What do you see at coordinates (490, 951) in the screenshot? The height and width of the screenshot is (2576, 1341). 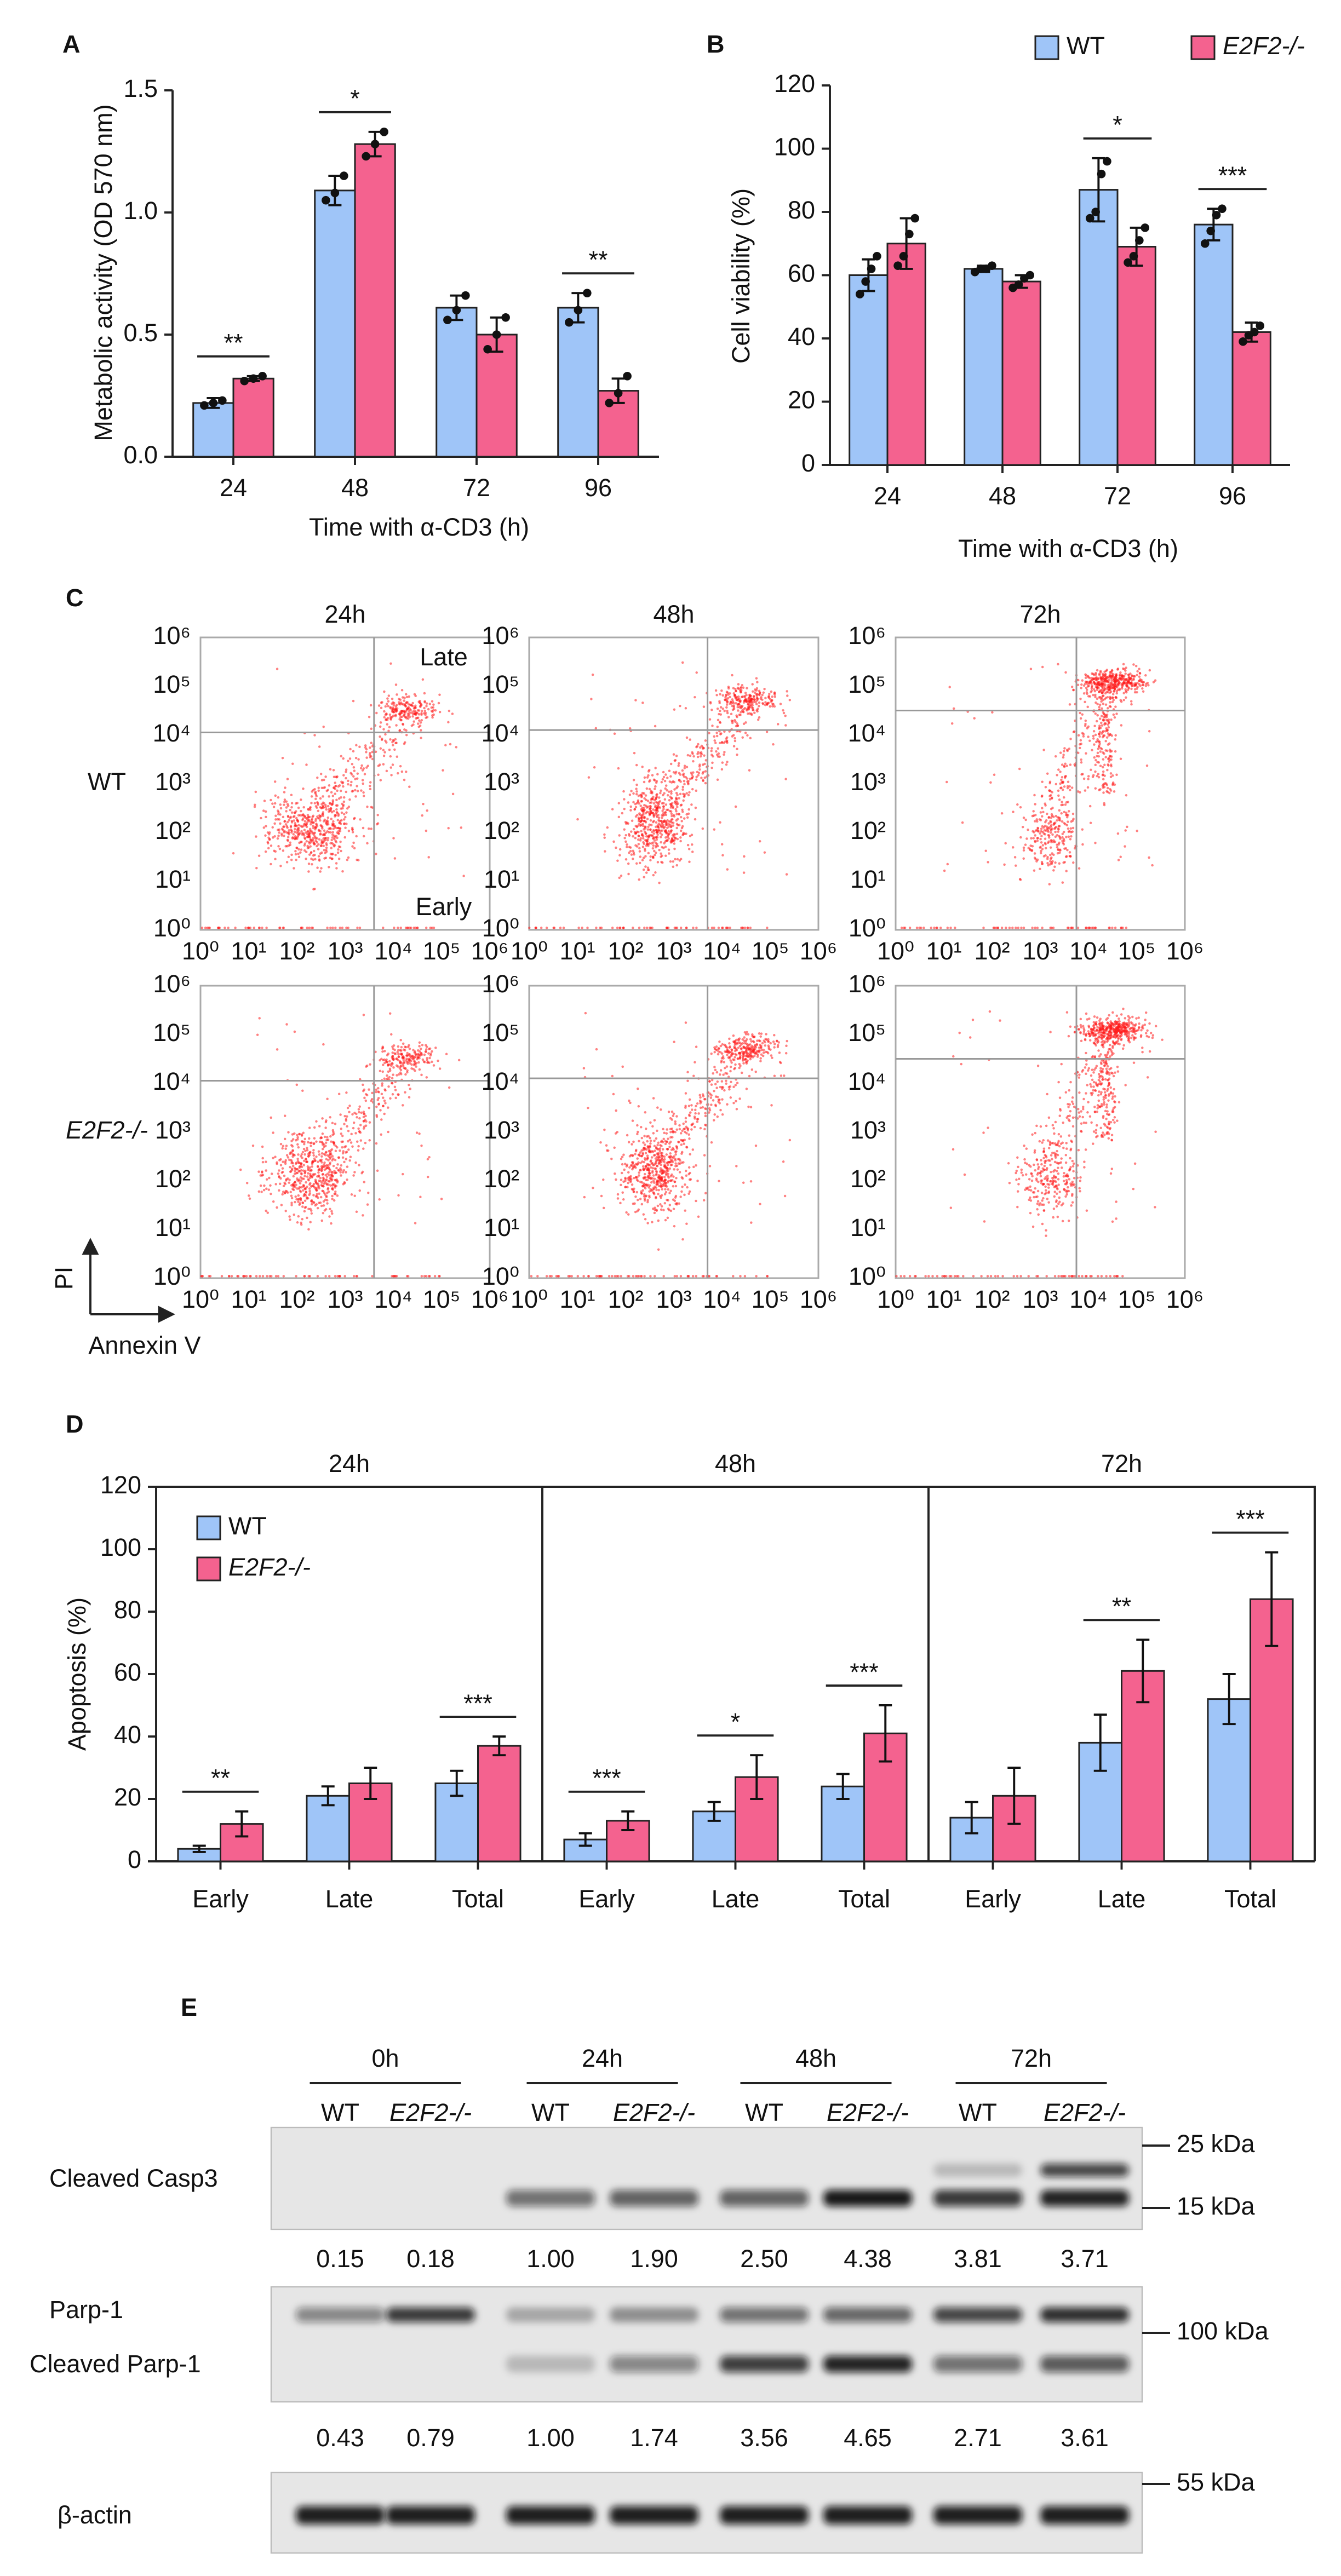 I see `x-tick-label: 10⁶` at bounding box center [490, 951].